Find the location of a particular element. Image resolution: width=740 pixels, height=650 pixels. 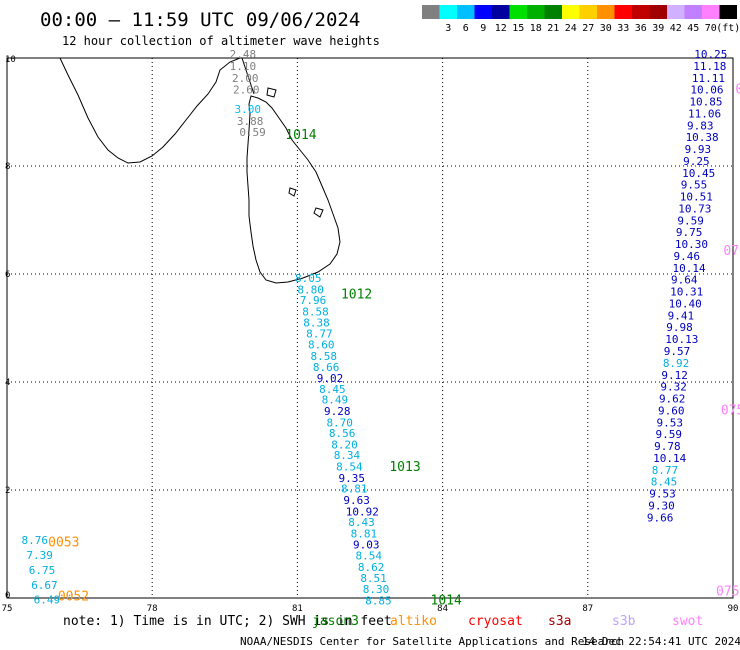

legend-label: 24 is located at coordinates (571, 28).